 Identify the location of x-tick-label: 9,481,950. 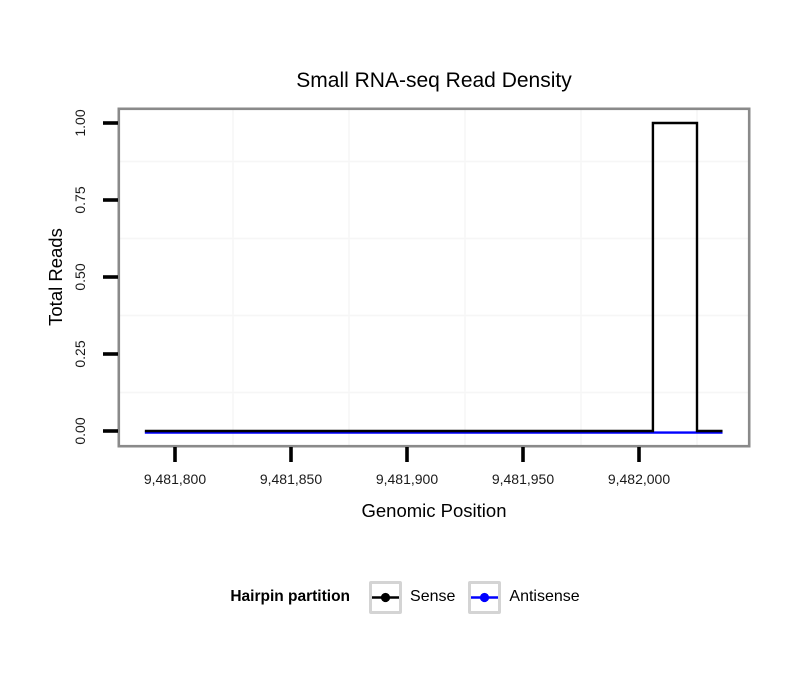
(523, 479).